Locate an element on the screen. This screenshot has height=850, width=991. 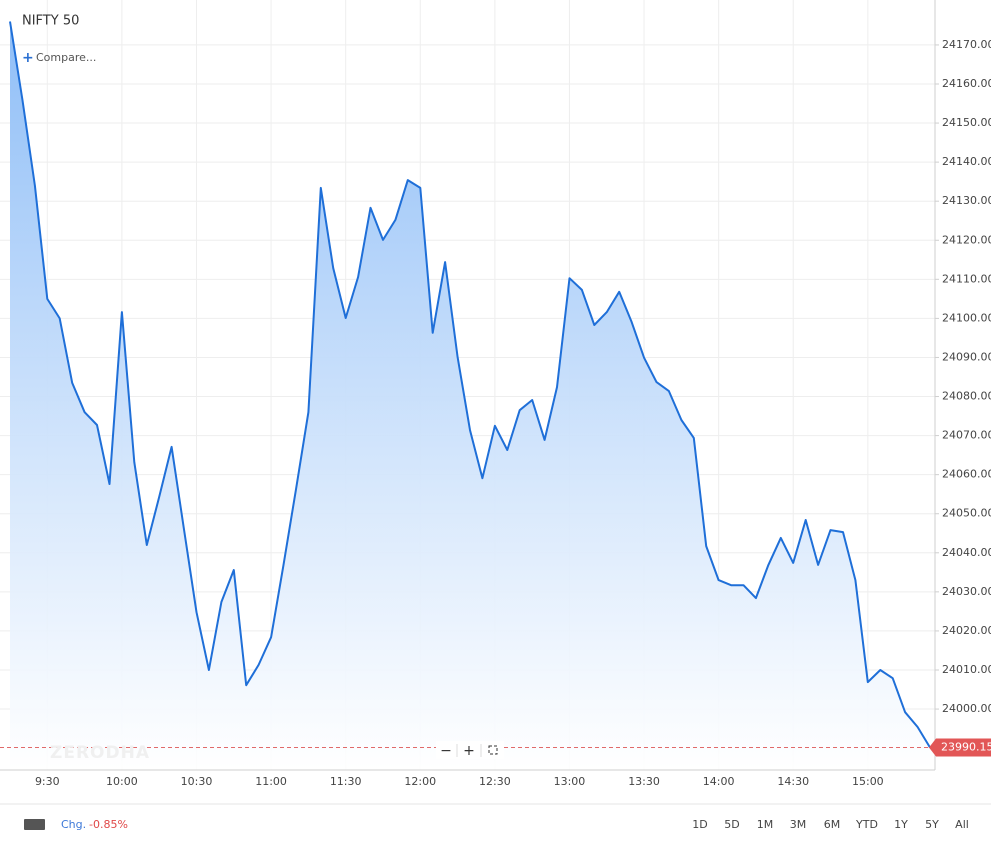
zoom-box is located at coordinates (470, 750).